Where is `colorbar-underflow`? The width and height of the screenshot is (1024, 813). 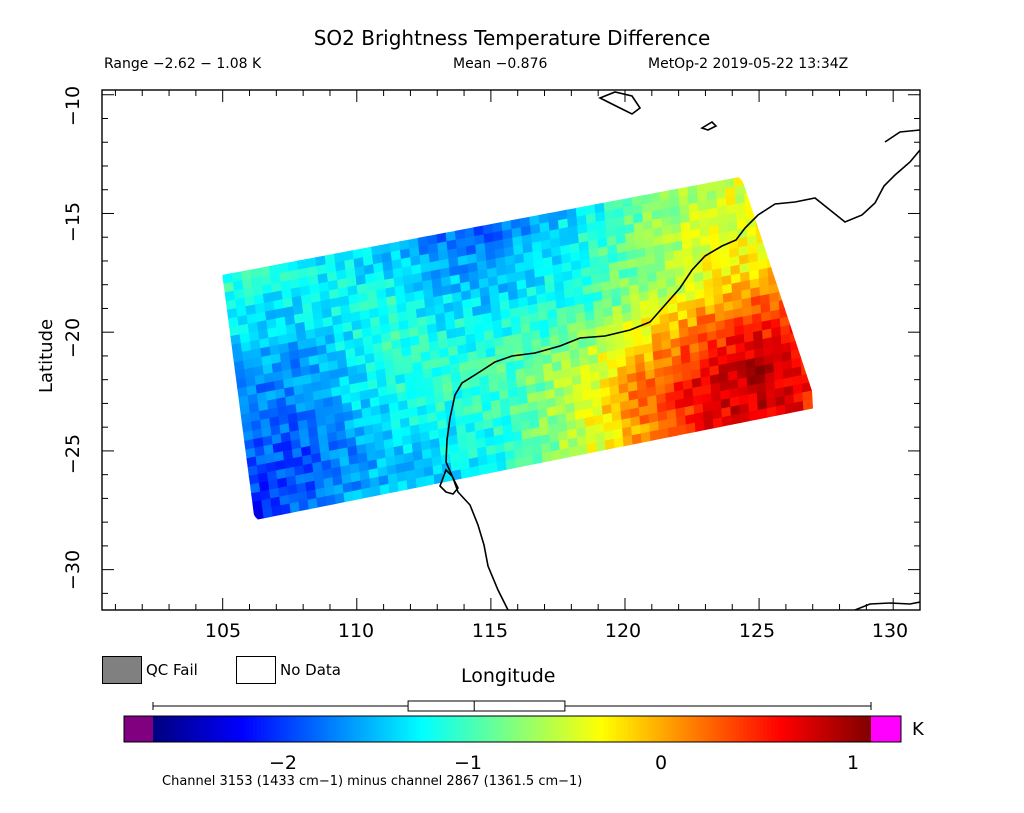
colorbar-underflow is located at coordinates (138, 729).